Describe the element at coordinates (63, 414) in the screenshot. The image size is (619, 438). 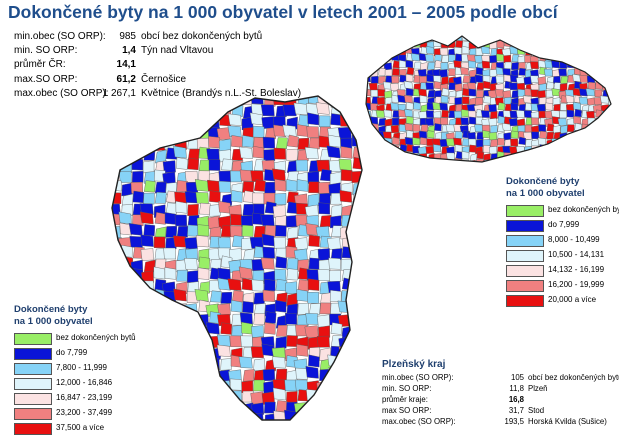
I see `legend-item: 23,200 - 37,499` at that location.